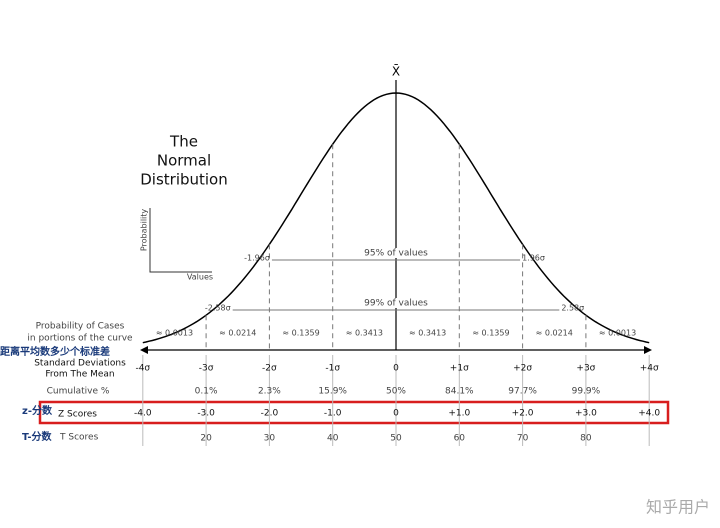  I want to click on row-label: in portions of the curve, so click(80, 339).